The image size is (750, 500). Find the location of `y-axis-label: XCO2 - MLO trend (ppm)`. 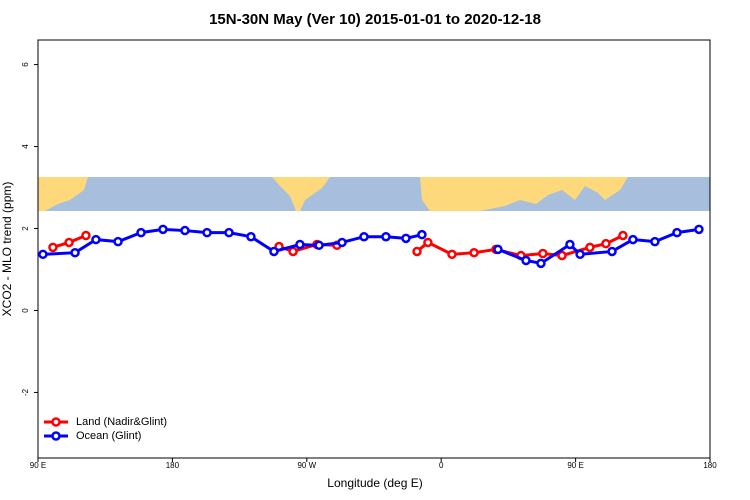

y-axis-label: XCO2 - MLO trend (ppm) is located at coordinates (7, 249).